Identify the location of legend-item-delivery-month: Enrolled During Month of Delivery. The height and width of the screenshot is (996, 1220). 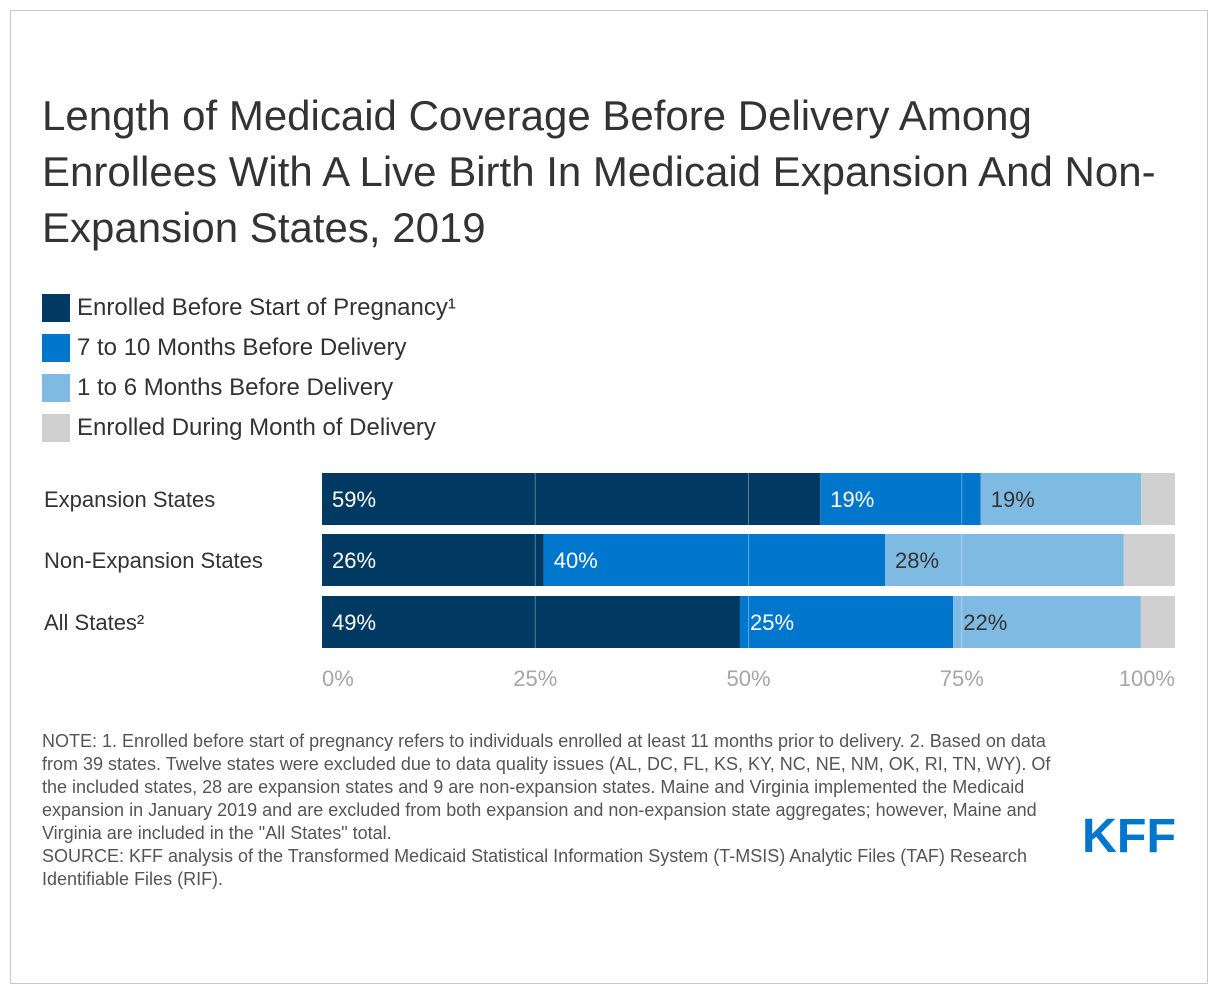
(249, 428).